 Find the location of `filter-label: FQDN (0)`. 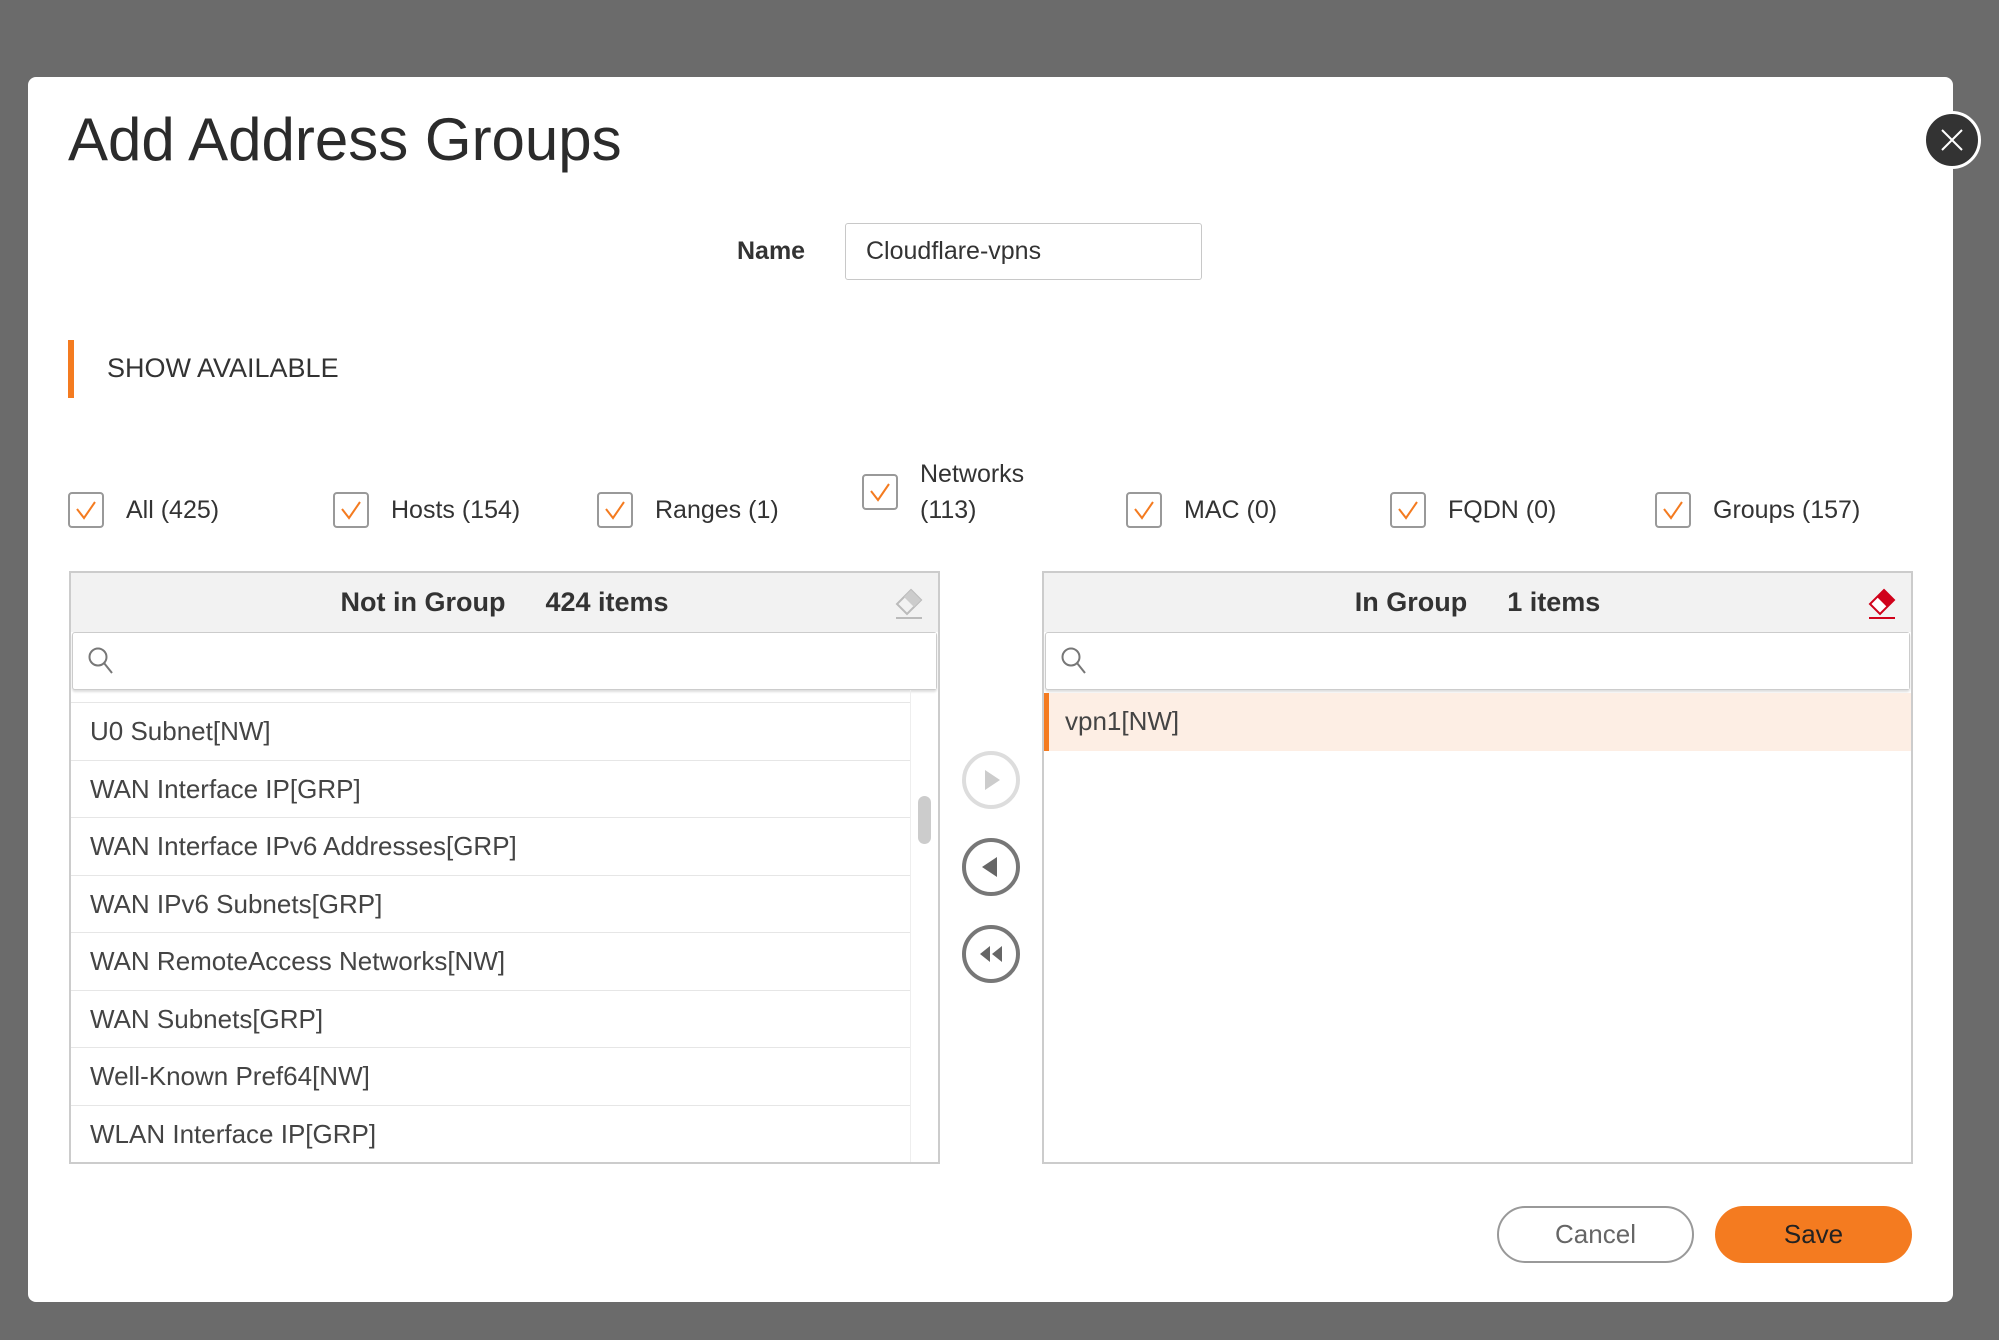

filter-label: FQDN (0) is located at coordinates (1502, 510).